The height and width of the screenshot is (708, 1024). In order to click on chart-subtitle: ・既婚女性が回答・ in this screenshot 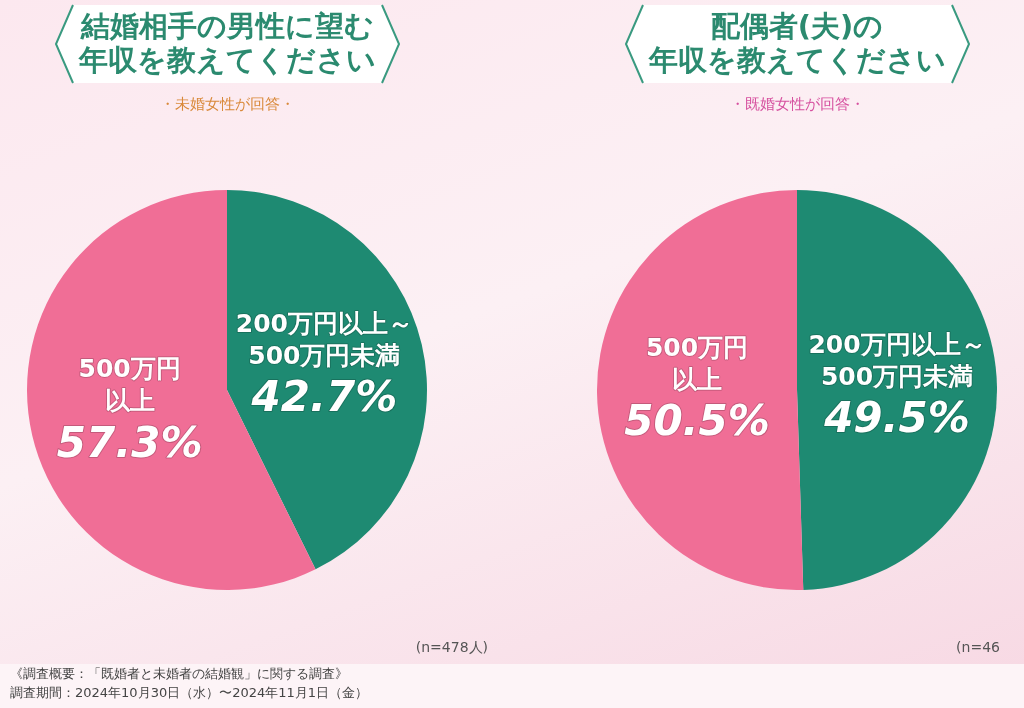, I will do `click(797, 104)`.